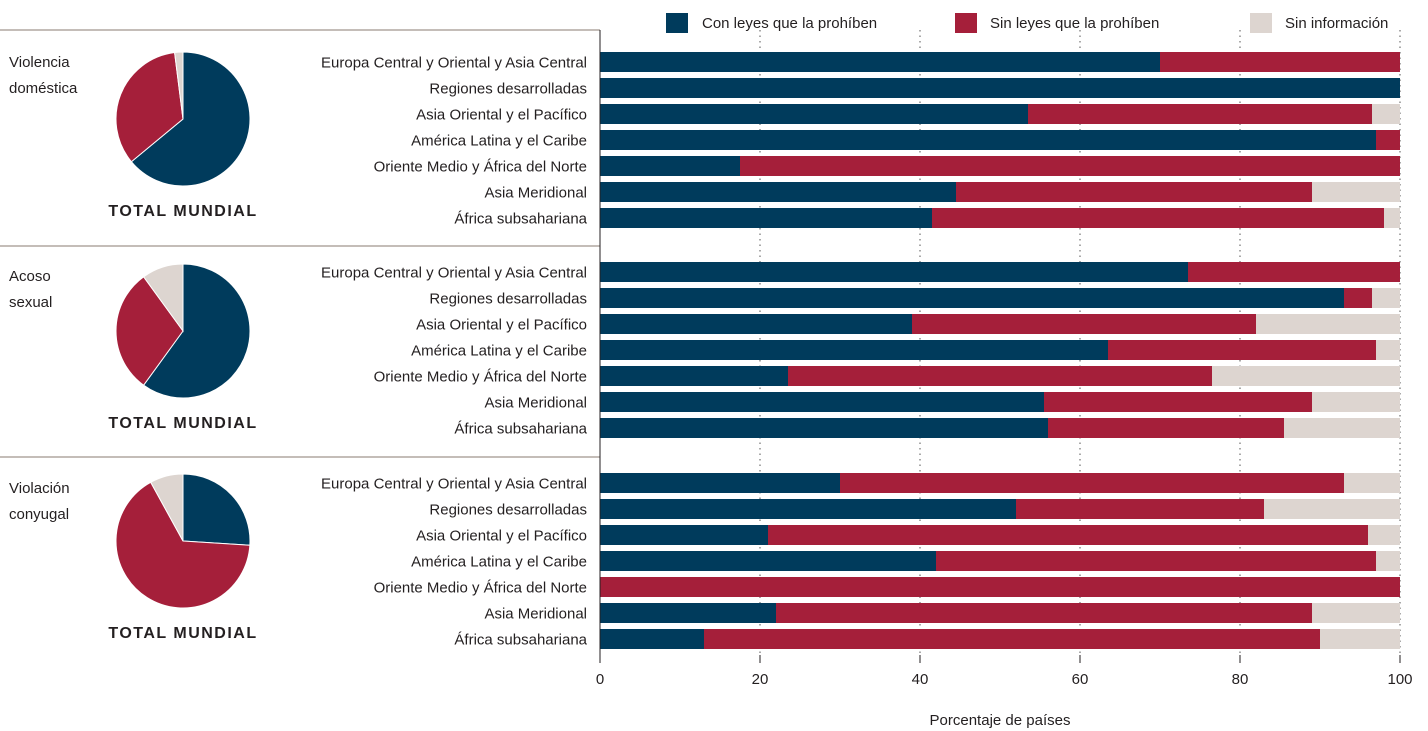 This screenshot has height=731, width=1428. I want to click on x-tick-label: 0, so click(600, 679).